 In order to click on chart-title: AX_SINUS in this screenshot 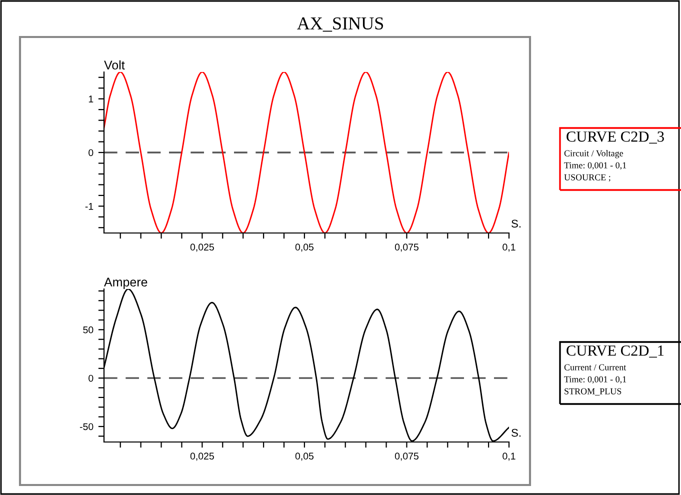, I will do `click(340, 24)`.